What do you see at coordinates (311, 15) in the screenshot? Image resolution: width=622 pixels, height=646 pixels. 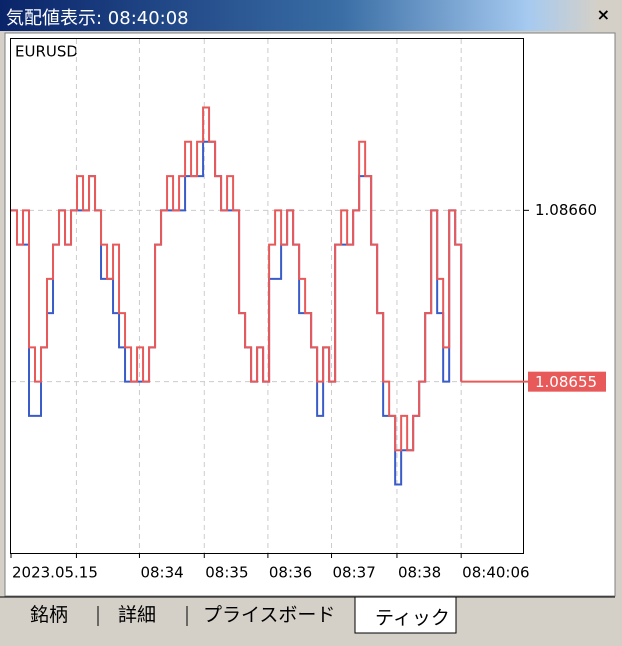 I see `title-bar: 気配値表示: 08:40:08 ×` at bounding box center [311, 15].